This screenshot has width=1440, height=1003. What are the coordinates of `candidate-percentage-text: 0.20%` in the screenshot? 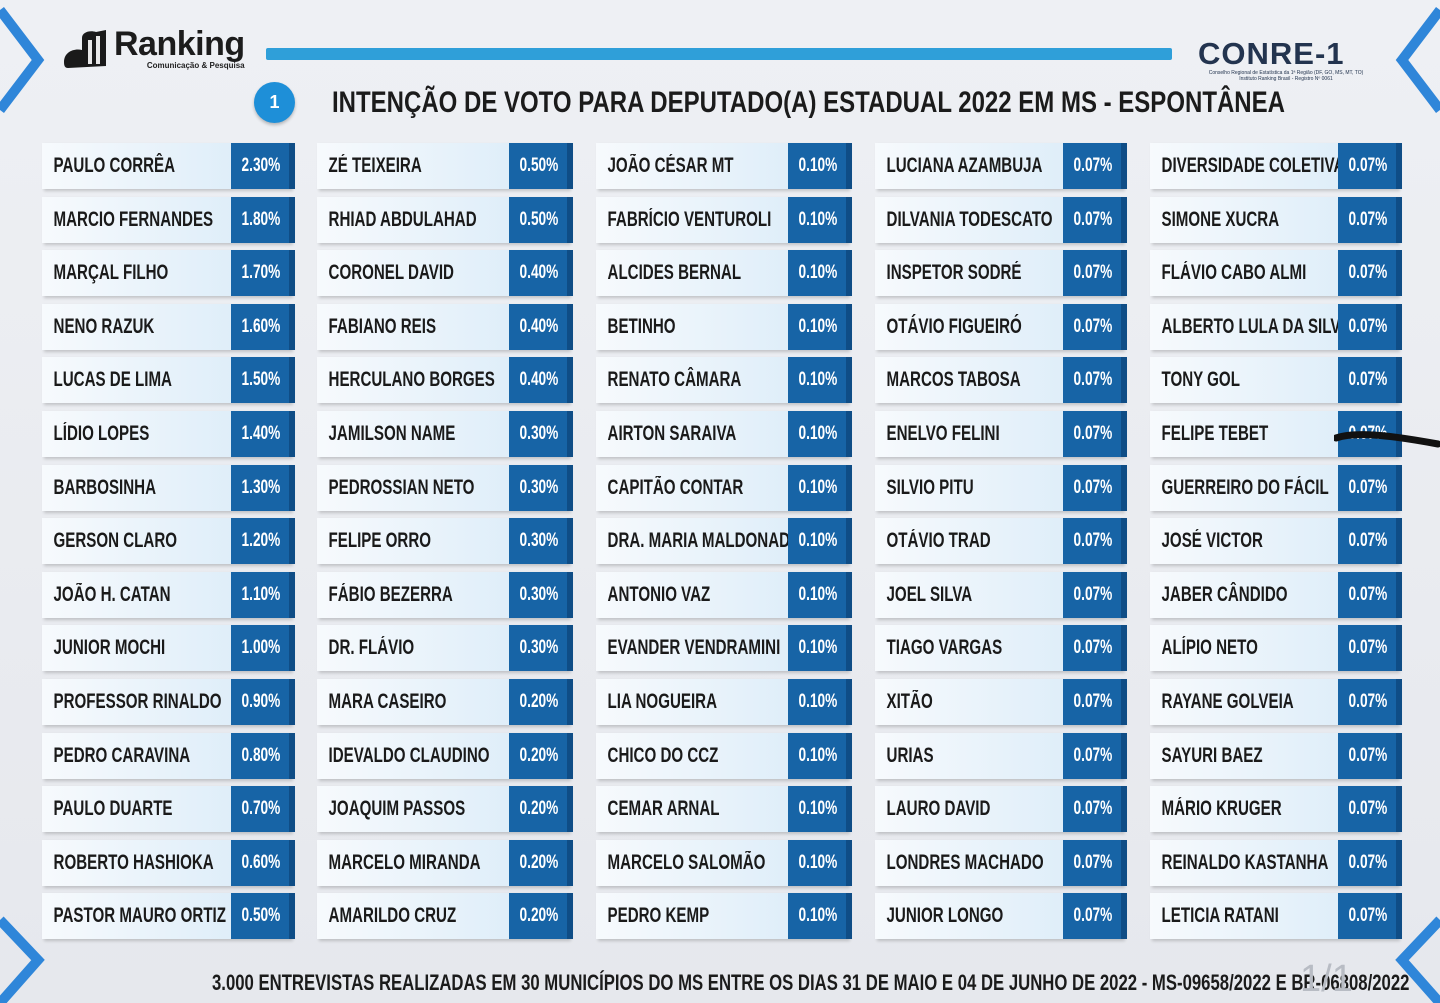 It's located at (539, 862).